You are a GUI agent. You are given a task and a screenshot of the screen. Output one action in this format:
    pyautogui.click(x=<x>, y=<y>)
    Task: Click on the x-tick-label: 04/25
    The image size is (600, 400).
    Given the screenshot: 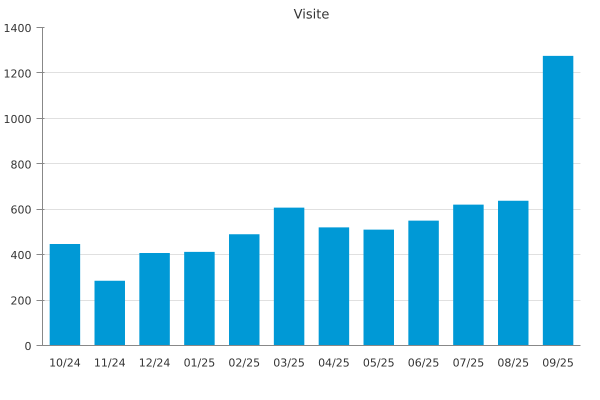 What is the action you would take?
    pyautogui.click(x=334, y=363)
    